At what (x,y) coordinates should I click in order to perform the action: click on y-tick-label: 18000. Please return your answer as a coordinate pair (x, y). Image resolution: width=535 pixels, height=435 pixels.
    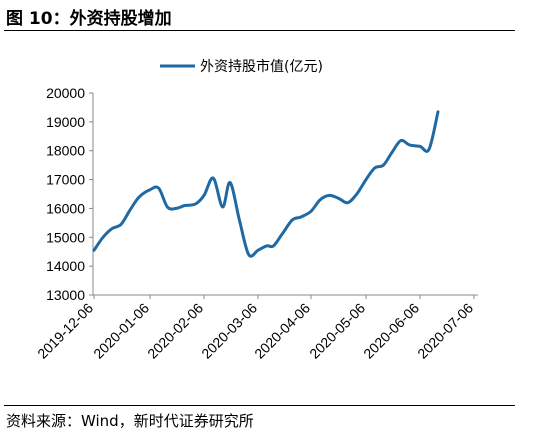
    Looking at the image, I should click on (65, 151).